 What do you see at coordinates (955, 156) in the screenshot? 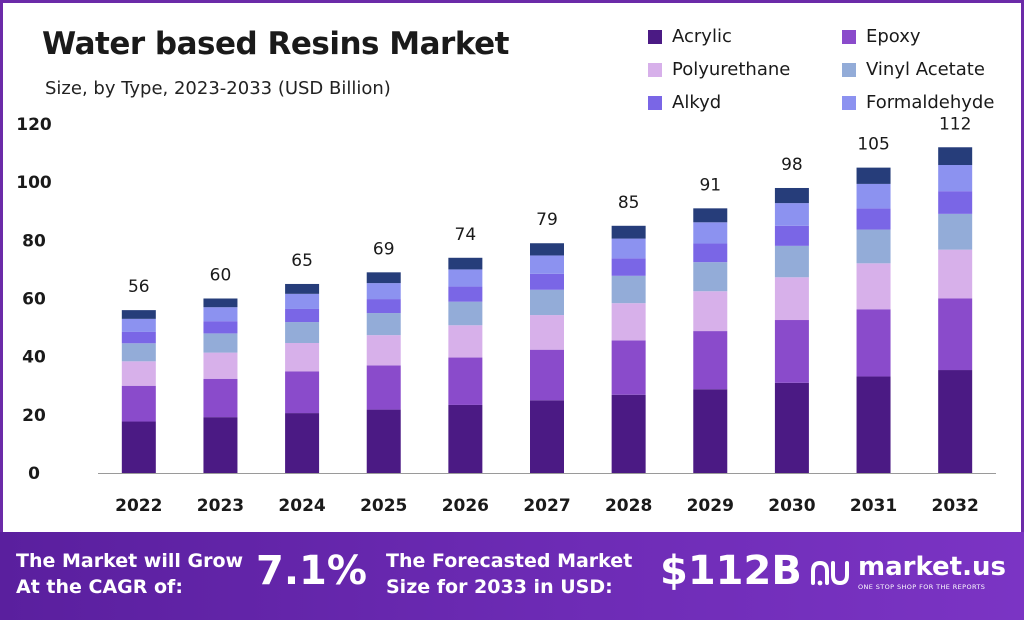
I see `bar-segment-top-2032` at bounding box center [955, 156].